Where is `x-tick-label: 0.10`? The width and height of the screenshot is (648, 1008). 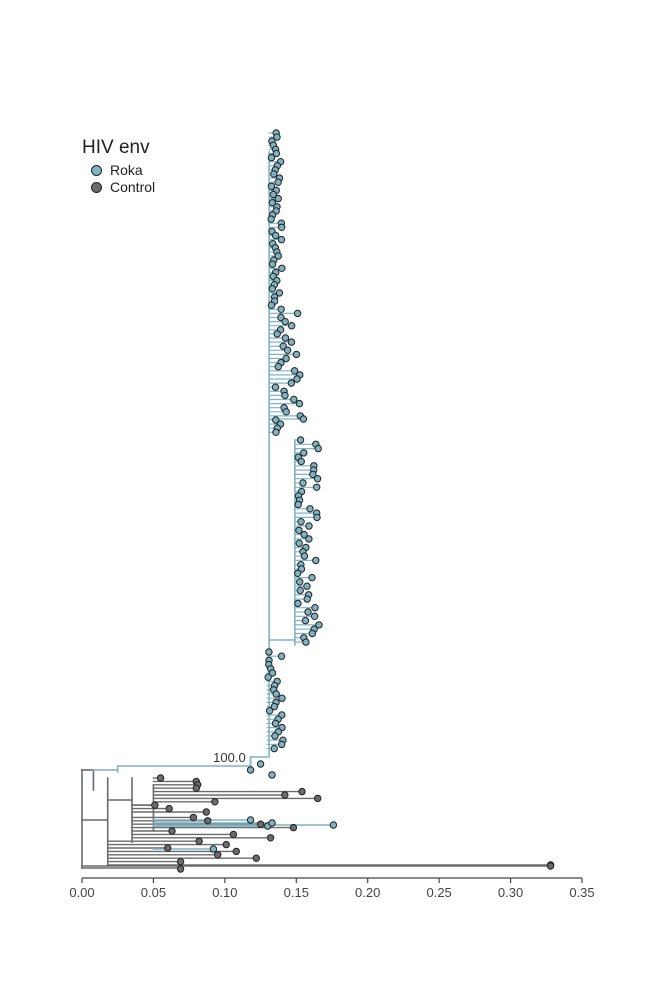
x-tick-label: 0.10 is located at coordinates (224, 892).